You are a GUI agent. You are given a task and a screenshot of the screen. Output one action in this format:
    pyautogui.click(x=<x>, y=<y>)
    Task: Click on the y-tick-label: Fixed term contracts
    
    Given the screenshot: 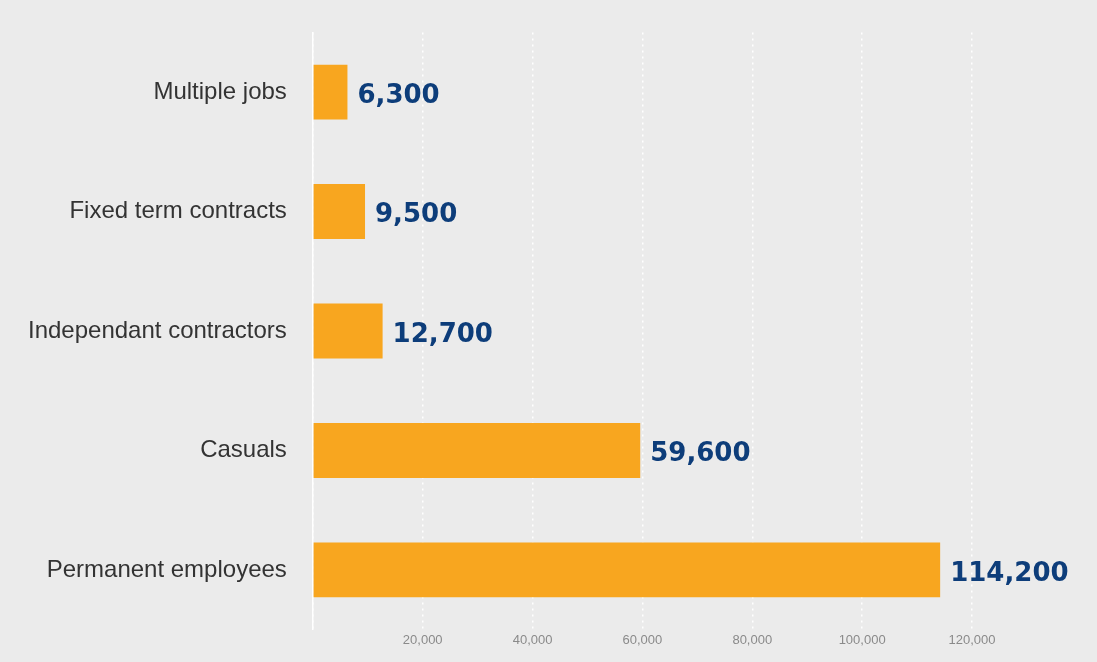 What is the action you would take?
    pyautogui.click(x=178, y=210)
    